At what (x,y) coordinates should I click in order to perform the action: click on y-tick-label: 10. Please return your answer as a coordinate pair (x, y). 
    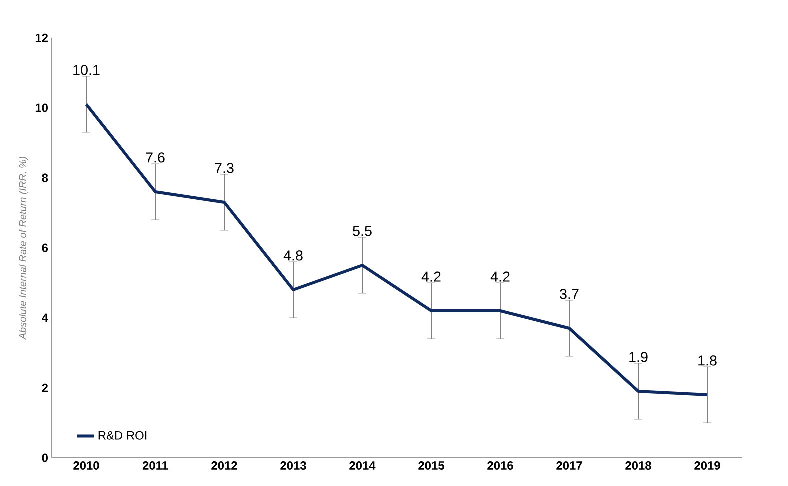
    Looking at the image, I should click on (42, 108).